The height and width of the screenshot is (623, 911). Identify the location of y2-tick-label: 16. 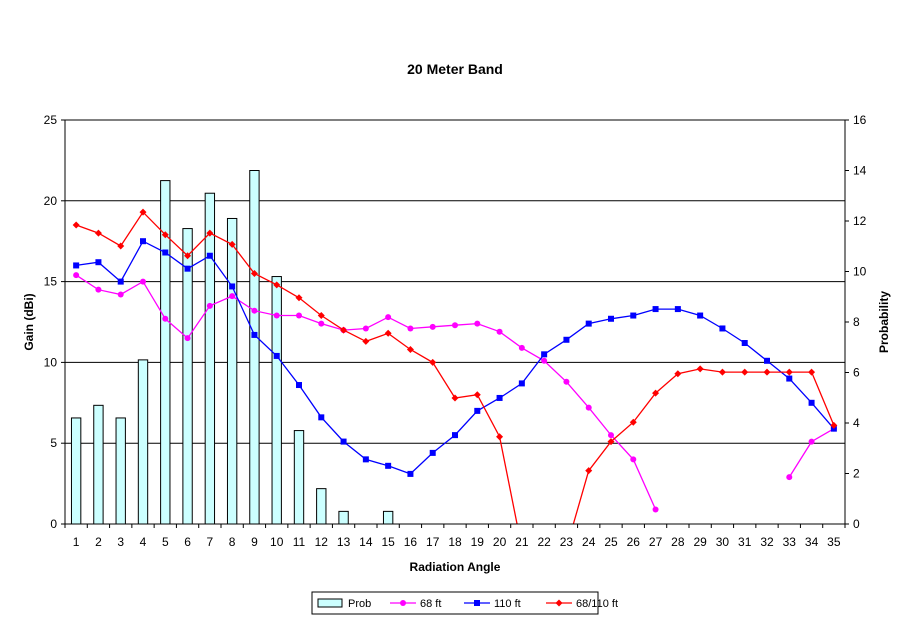
(860, 120).